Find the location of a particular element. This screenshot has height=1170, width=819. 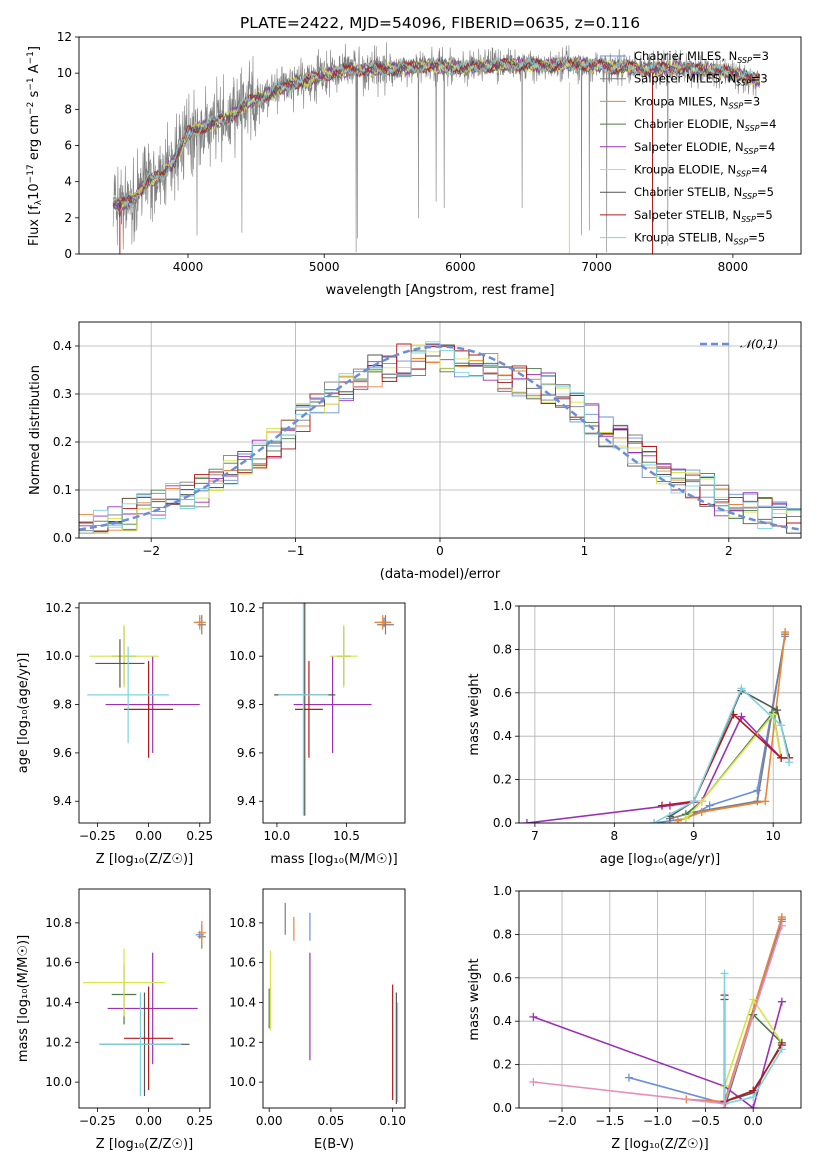

y-tick-label: 10.6 is located at coordinates (242, 963).